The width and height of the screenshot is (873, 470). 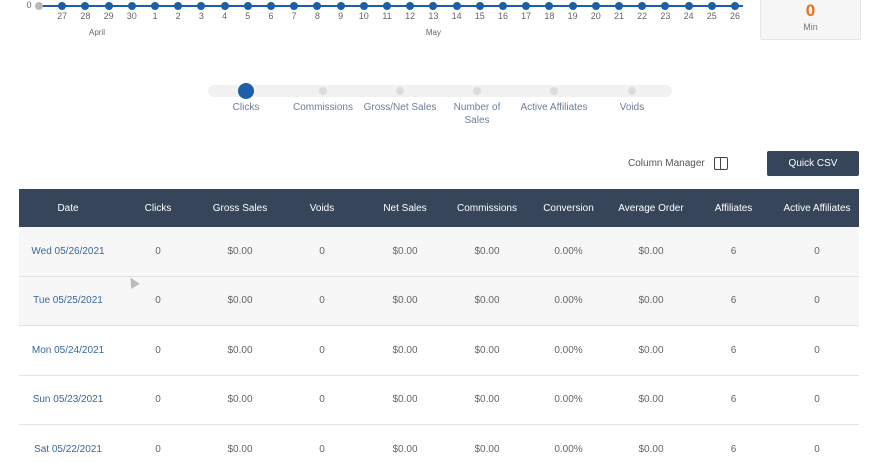 What do you see at coordinates (155, 16) in the screenshot?
I see `timeline-day-label: 1` at bounding box center [155, 16].